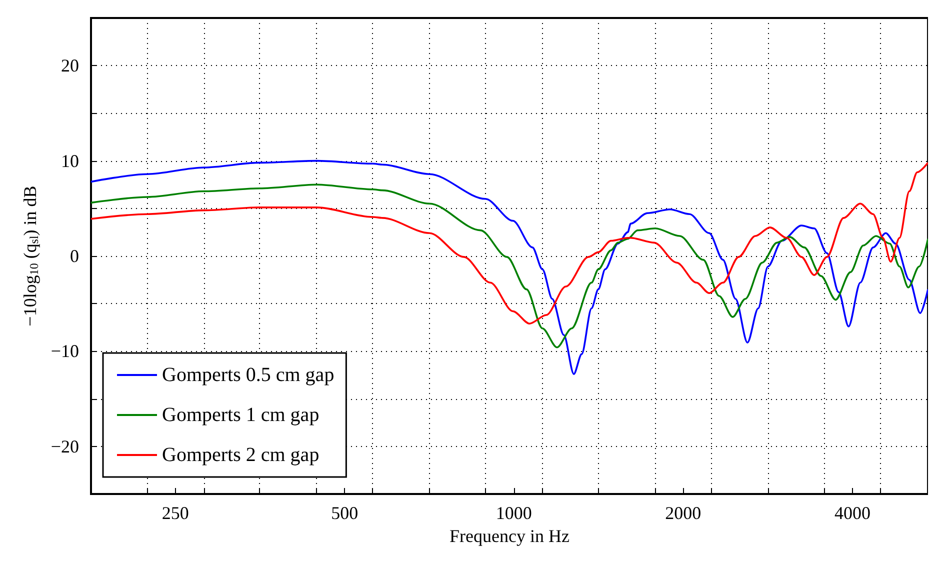 The width and height of the screenshot is (936, 561). What do you see at coordinates (175, 513) in the screenshot?
I see `x-tick-label: 250` at bounding box center [175, 513].